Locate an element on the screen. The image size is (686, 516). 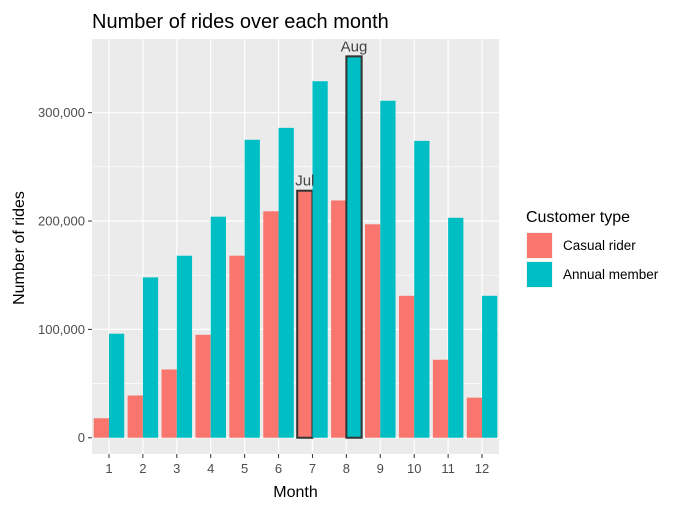
x-tick-label: 11 is located at coordinates (448, 468).